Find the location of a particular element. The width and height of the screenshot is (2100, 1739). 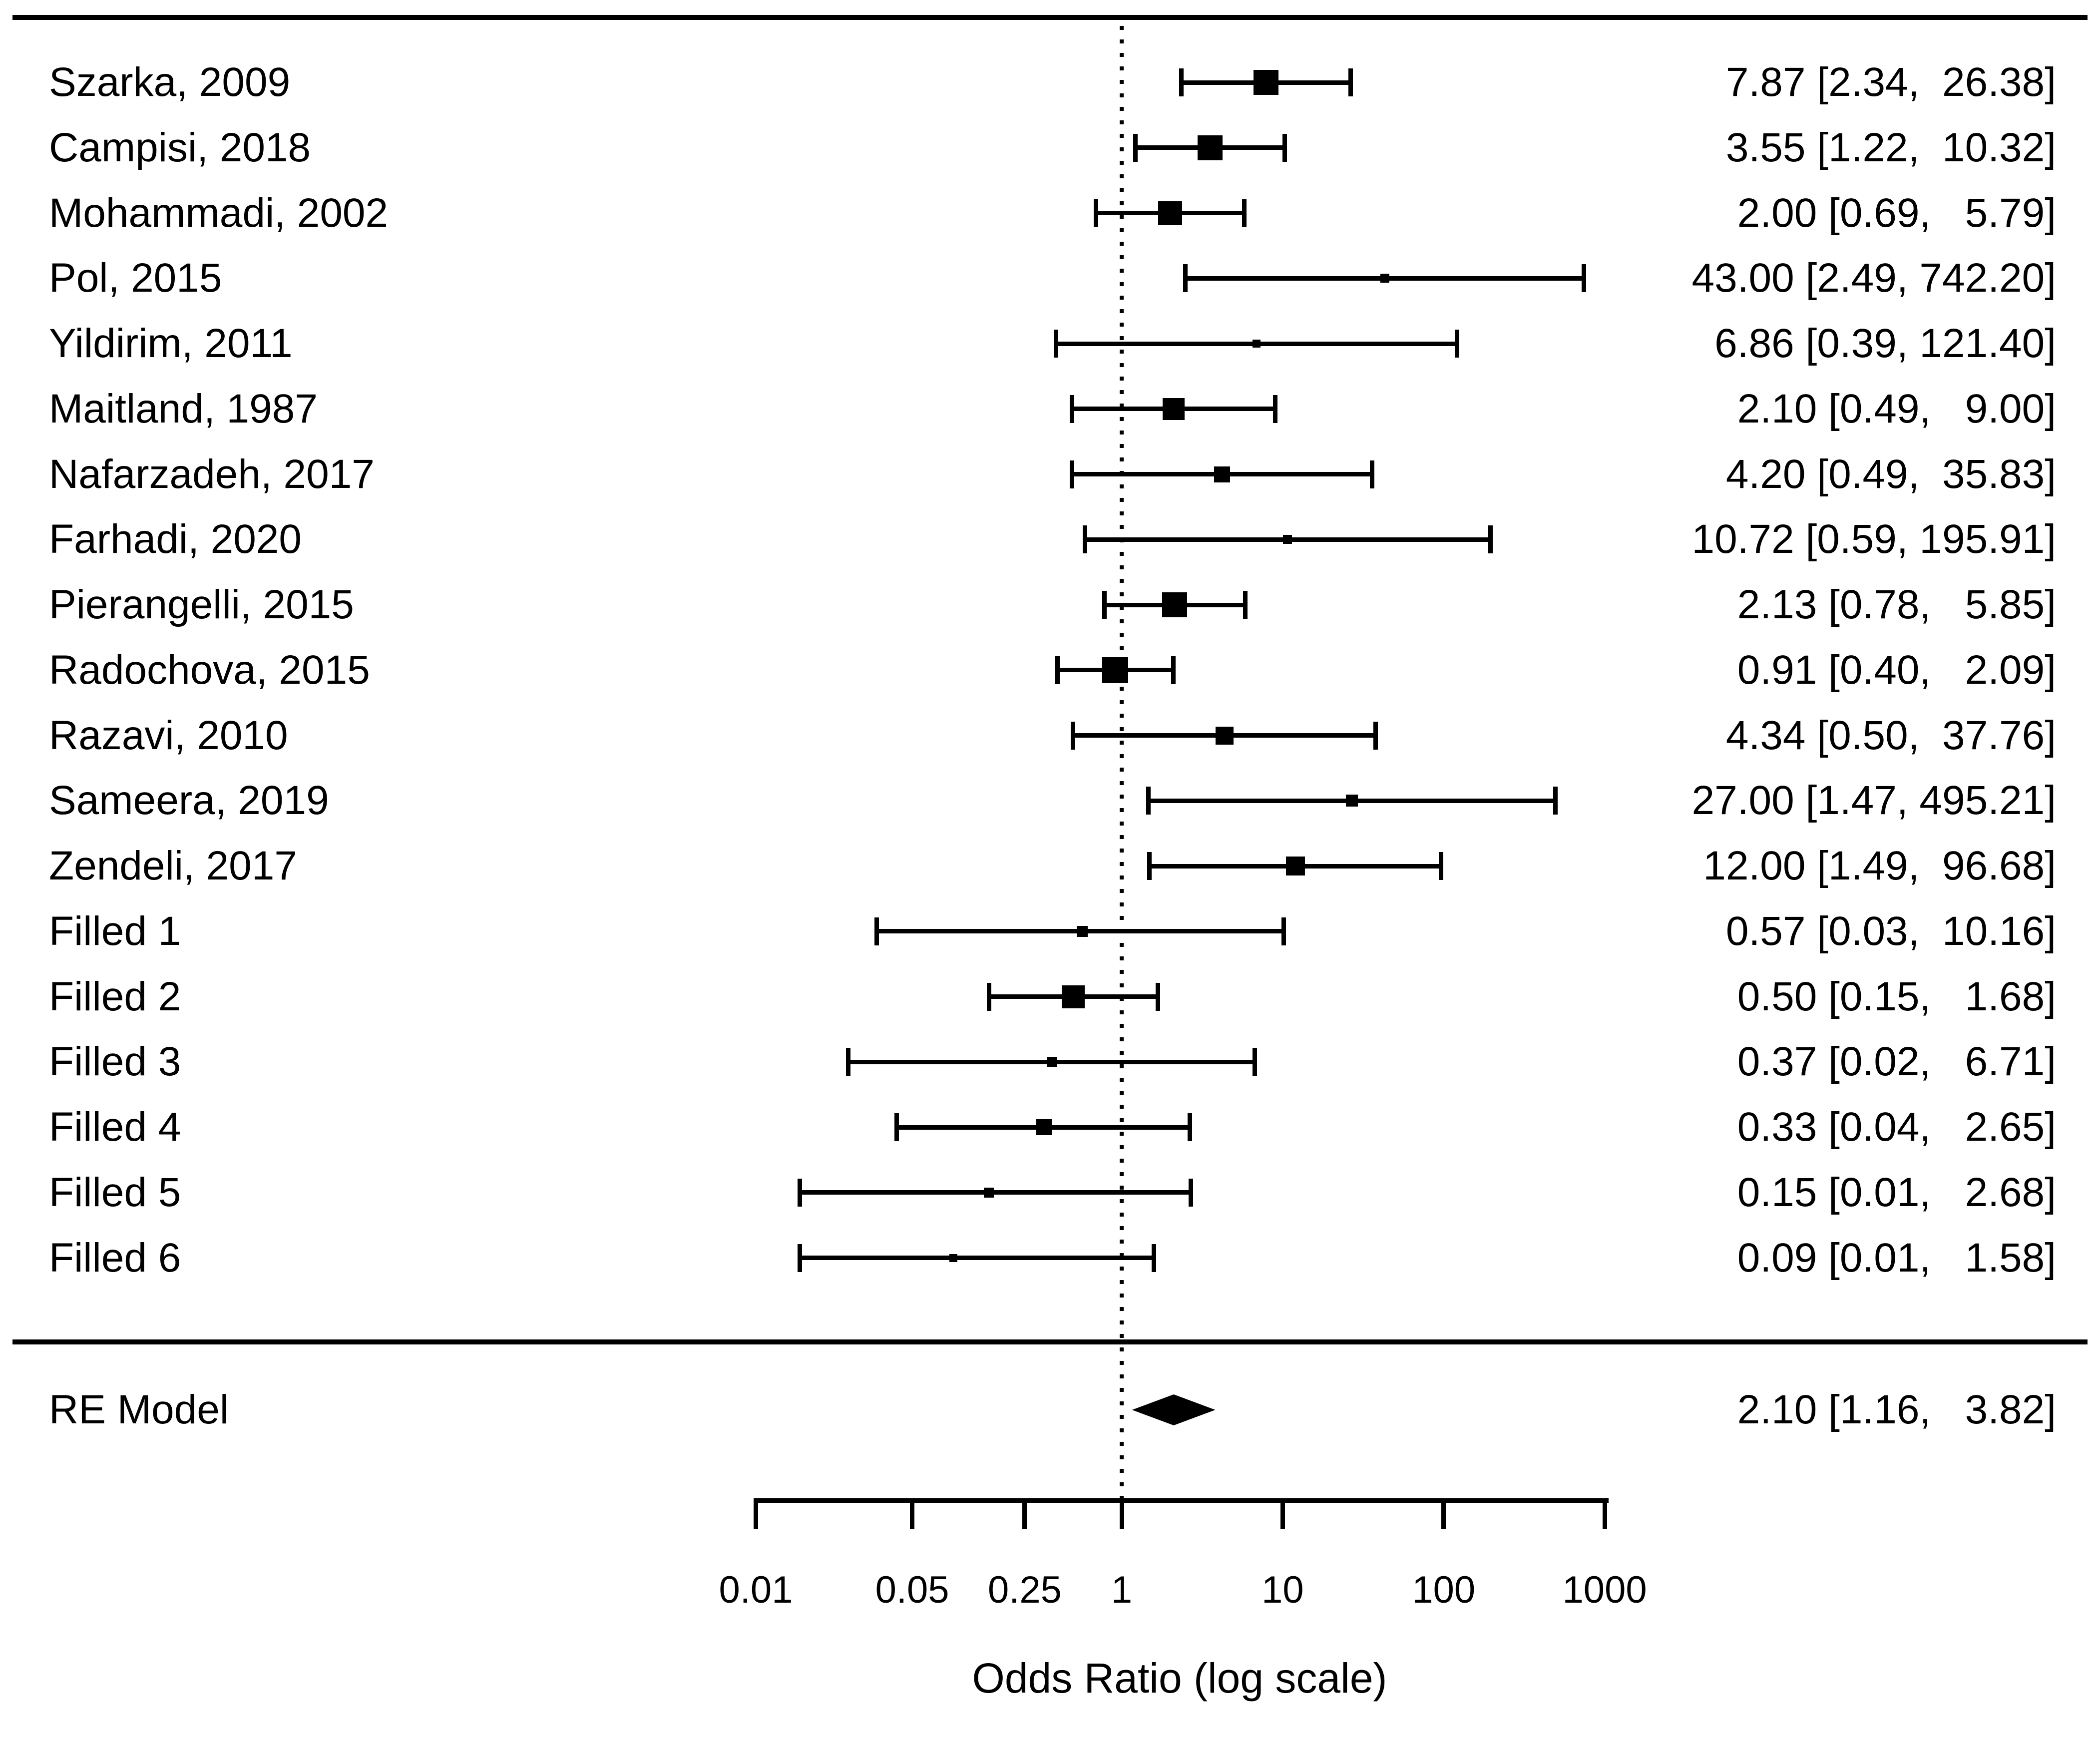

study-label: Farhadi, 2020 is located at coordinates (175, 539).